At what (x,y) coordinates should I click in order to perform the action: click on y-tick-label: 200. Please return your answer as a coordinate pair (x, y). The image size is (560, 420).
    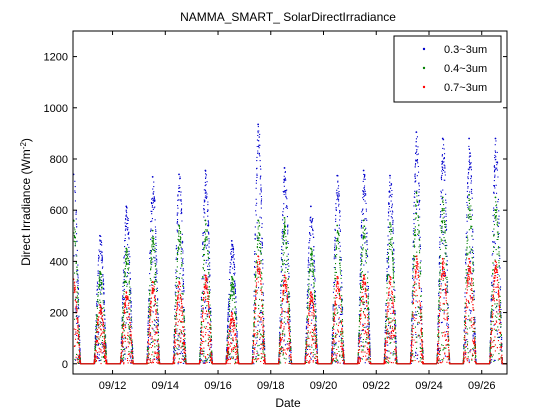
    Looking at the image, I should click on (59, 314).